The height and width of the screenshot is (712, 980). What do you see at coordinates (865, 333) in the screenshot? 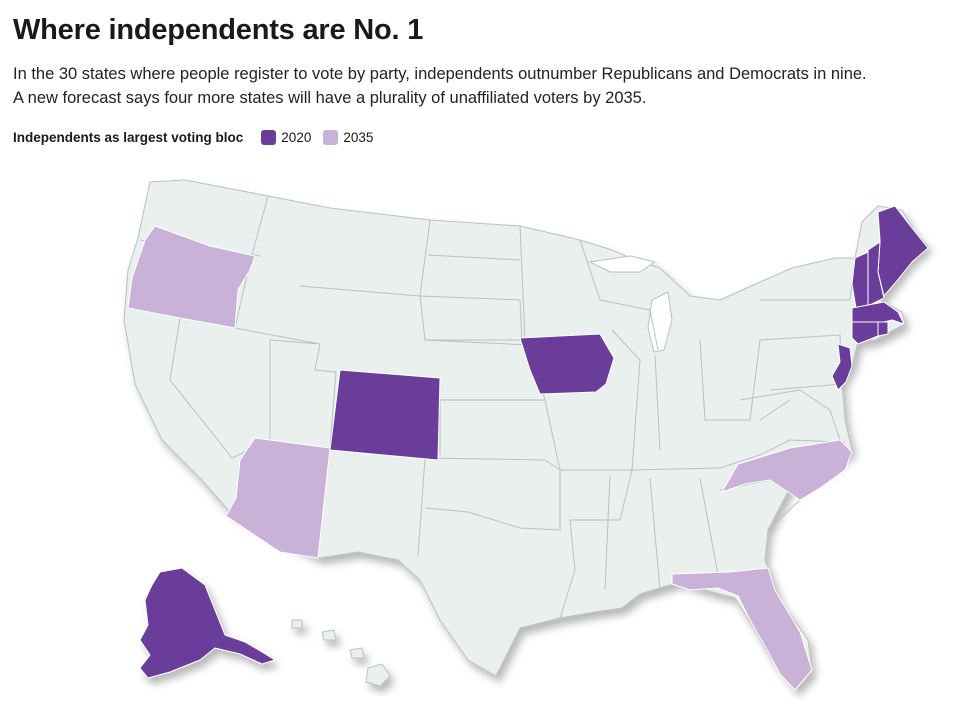
I see `state-connecticut` at bounding box center [865, 333].